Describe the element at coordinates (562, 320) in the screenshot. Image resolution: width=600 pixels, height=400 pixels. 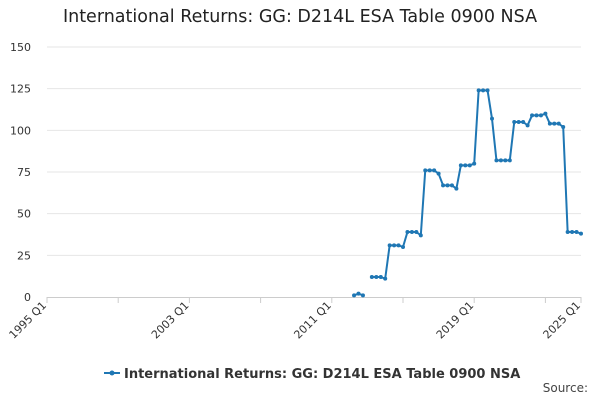
I see `x-tick-label: 2025 Q1` at that location.